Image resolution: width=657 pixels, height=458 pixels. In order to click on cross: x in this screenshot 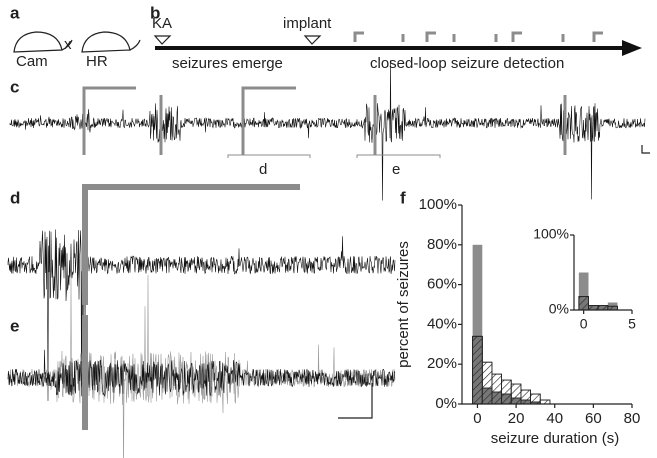, I will do `click(68, 44)`.